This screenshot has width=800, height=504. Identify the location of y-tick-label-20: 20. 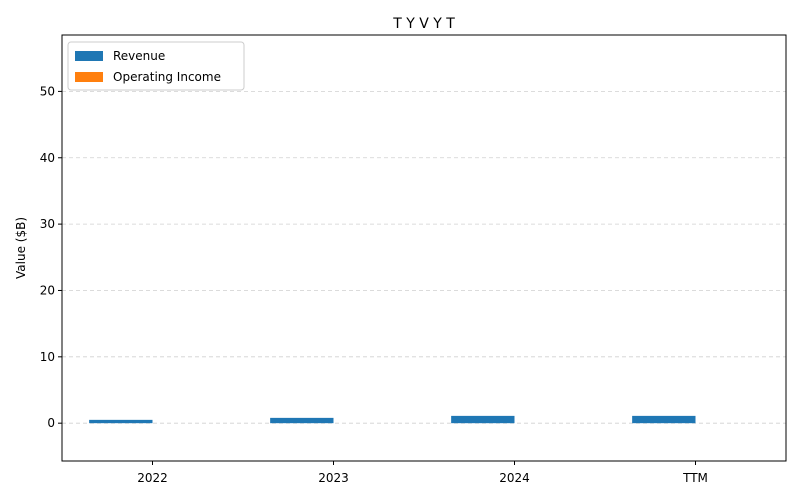
(47, 290).